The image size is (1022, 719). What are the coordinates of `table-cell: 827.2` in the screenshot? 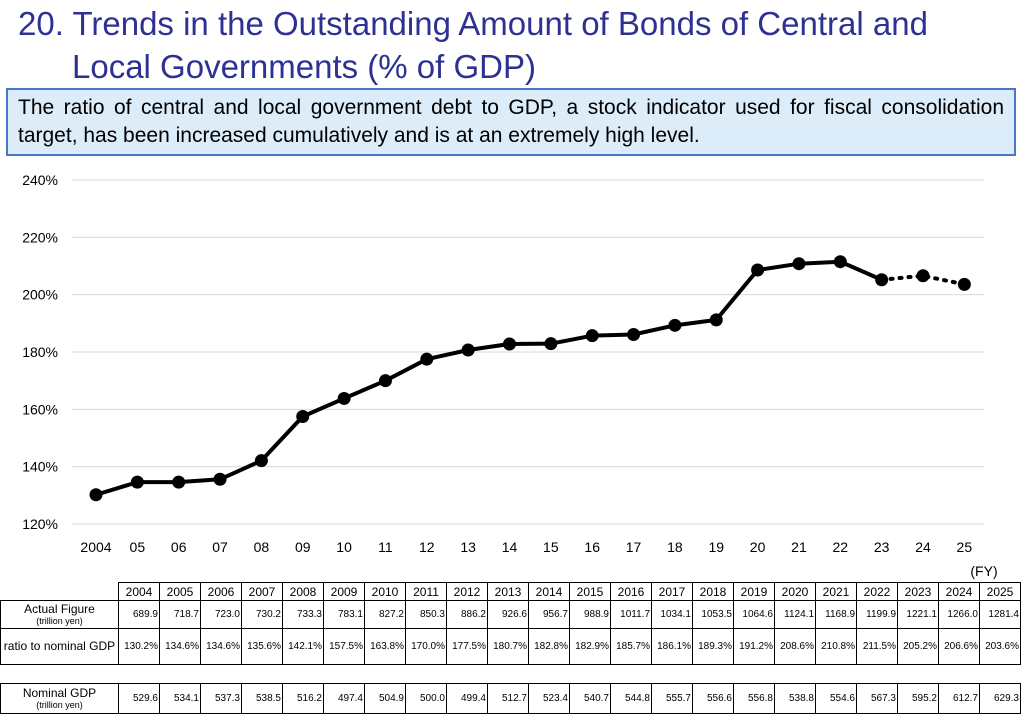 It's located at (385, 614).